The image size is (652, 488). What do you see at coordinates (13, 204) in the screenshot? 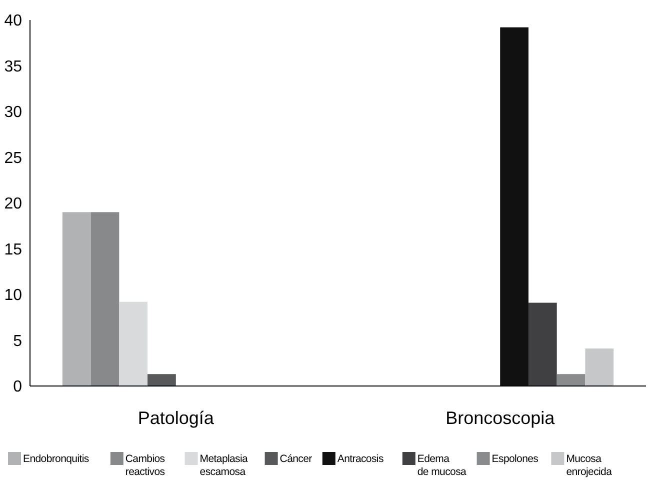
I see `y-tick-label: 20` at bounding box center [13, 204].